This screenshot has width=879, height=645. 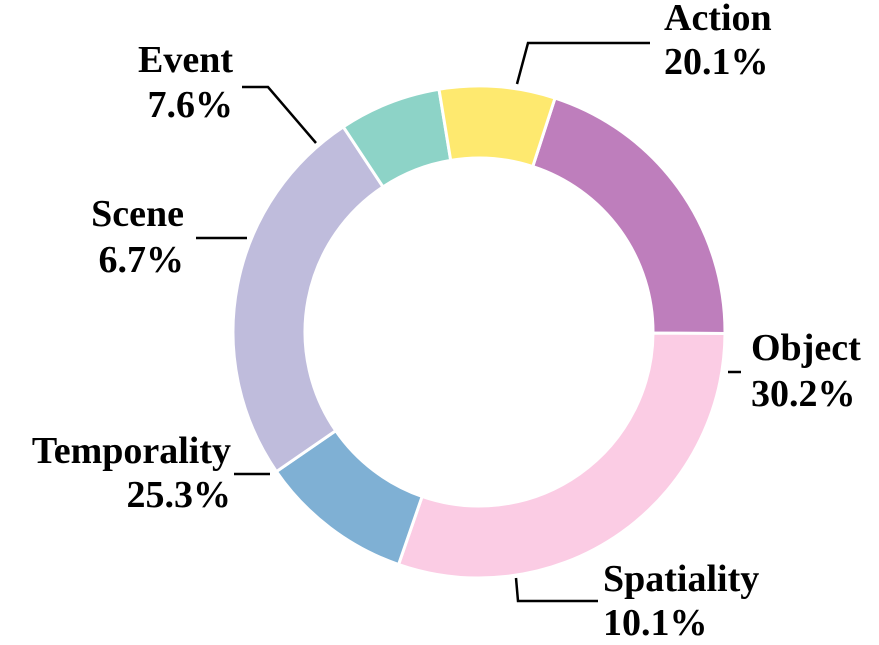 What do you see at coordinates (185, 60) in the screenshot?
I see `slice-label-event: Event` at bounding box center [185, 60].